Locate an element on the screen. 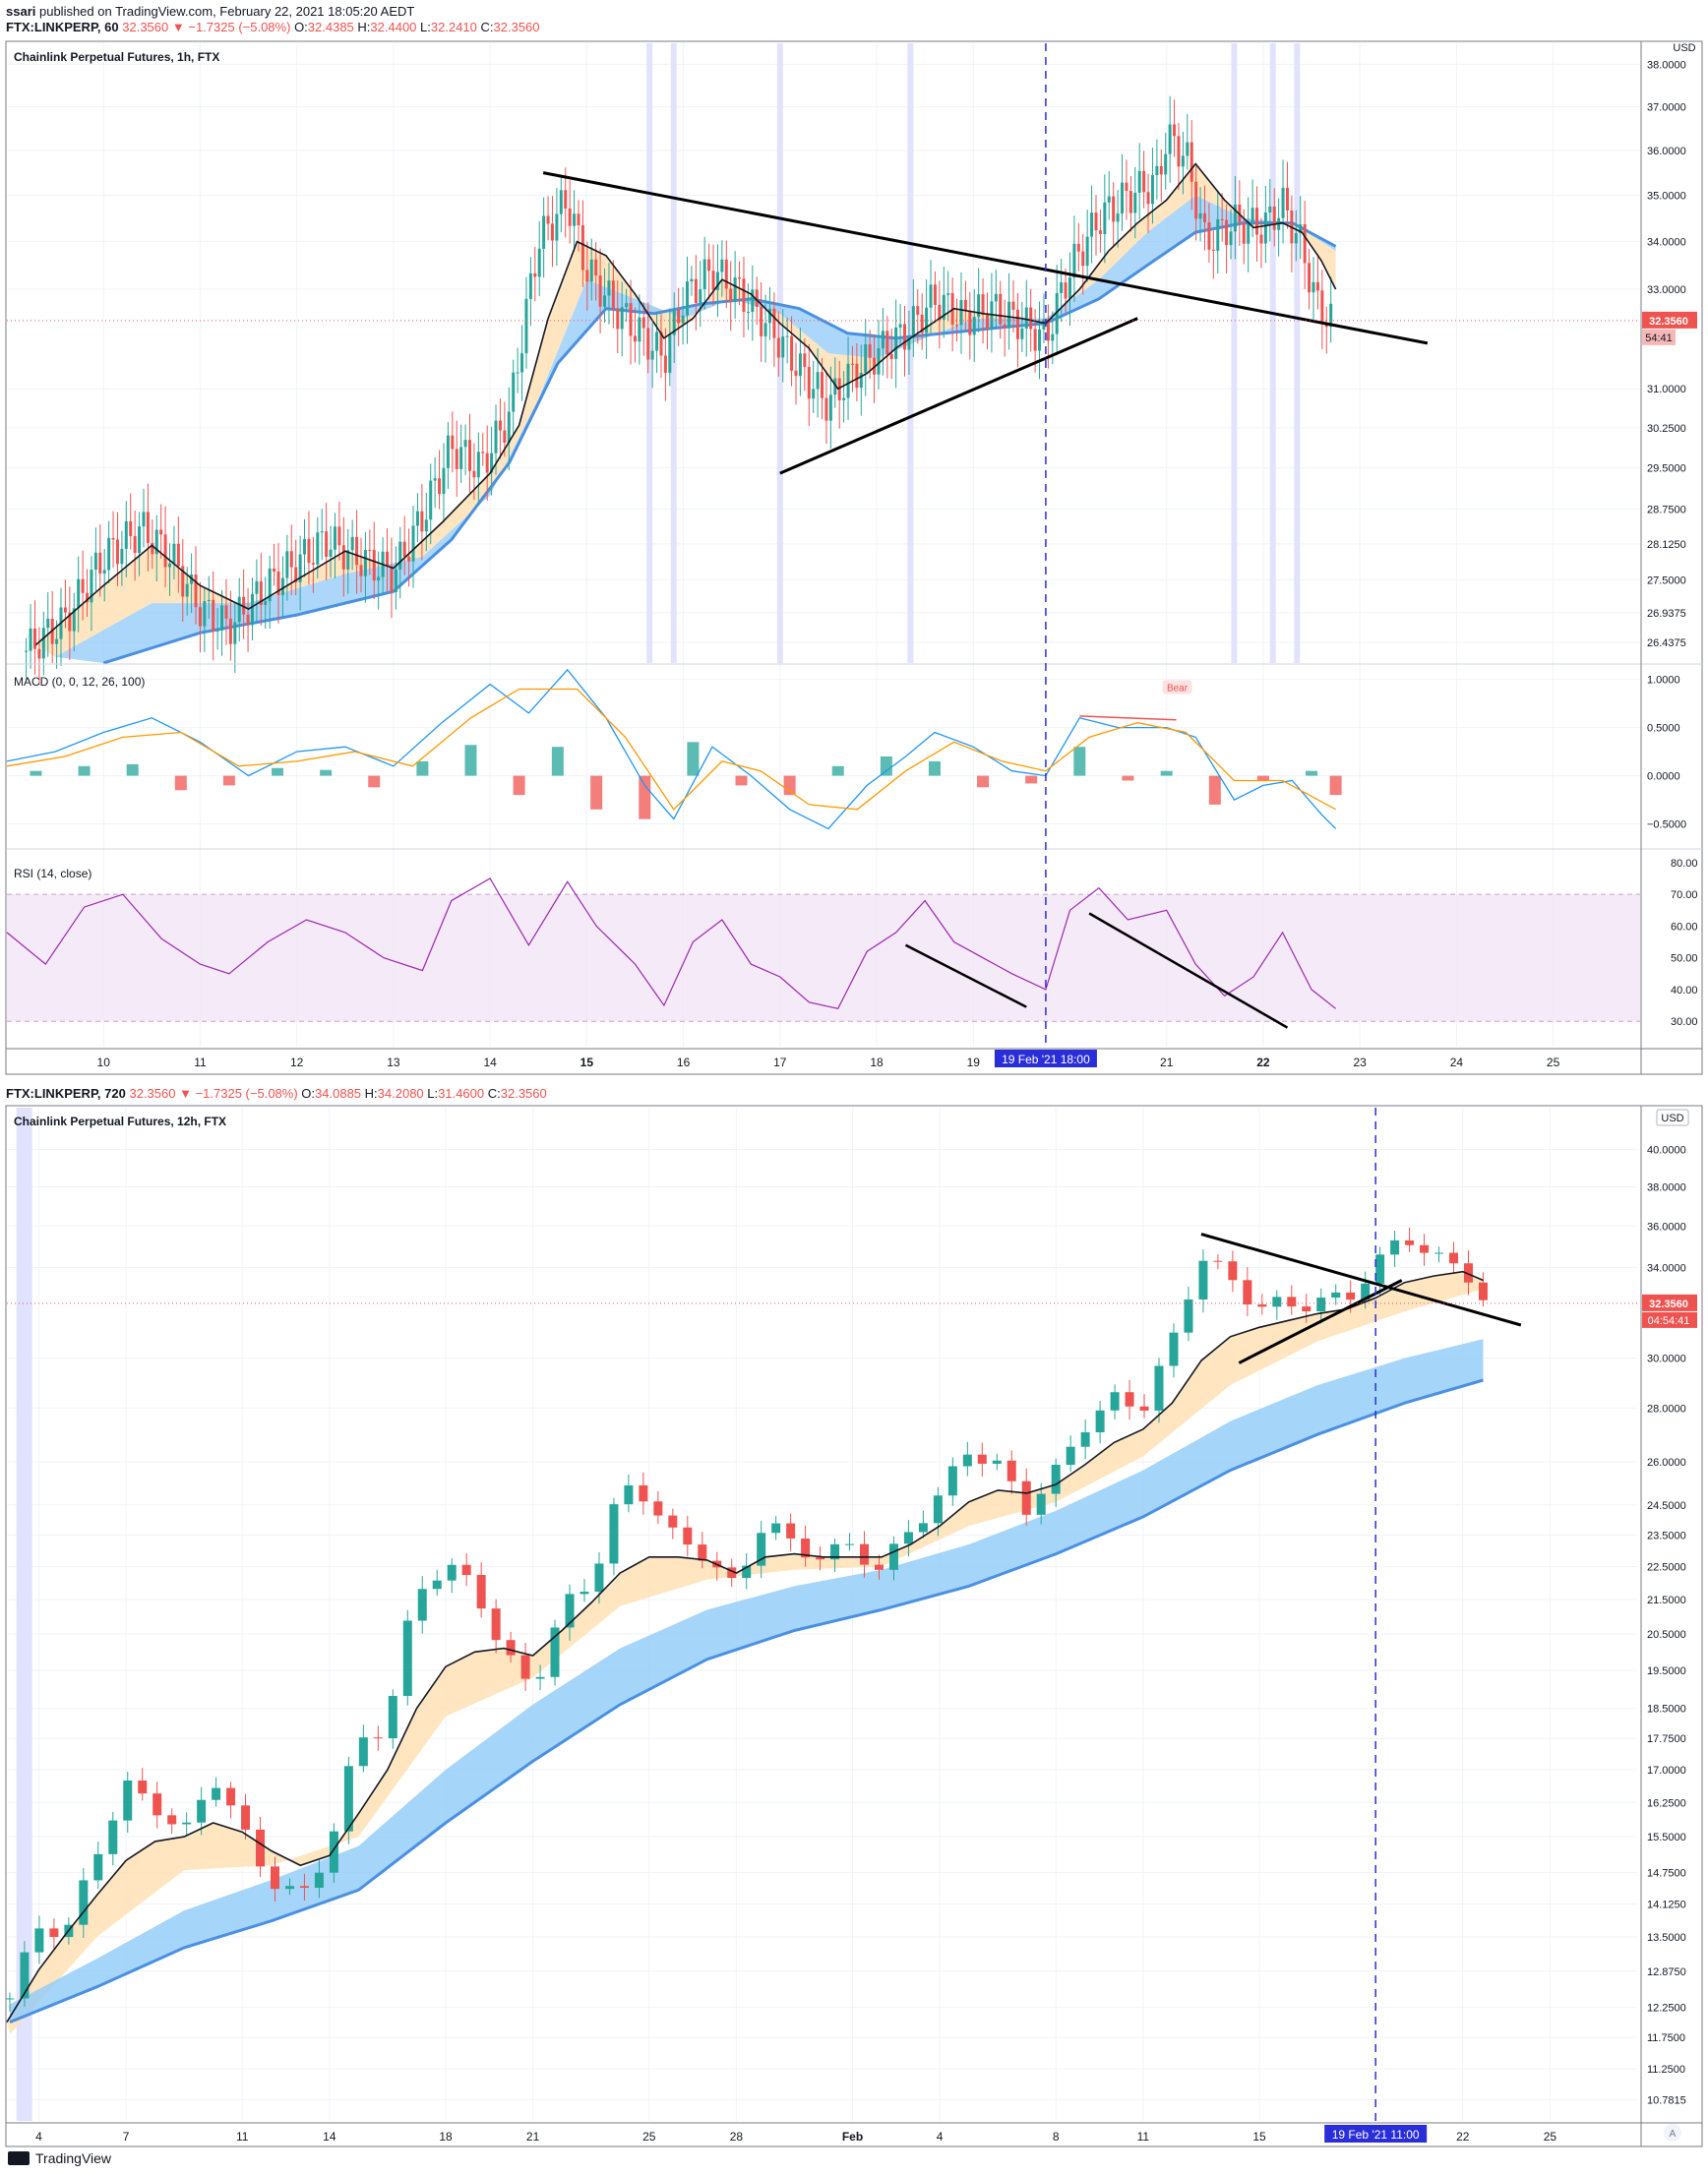 This screenshot has width=1708, height=2175. currency-button is located at coordinates (1672, 1117).